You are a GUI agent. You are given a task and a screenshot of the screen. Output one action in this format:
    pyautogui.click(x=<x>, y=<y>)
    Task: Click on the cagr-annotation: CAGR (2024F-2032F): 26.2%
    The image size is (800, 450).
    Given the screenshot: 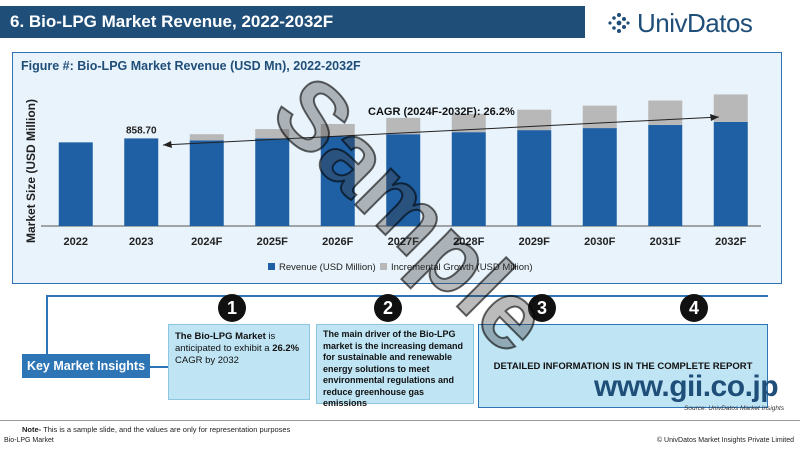 What is the action you would take?
    pyautogui.click(x=441, y=127)
    